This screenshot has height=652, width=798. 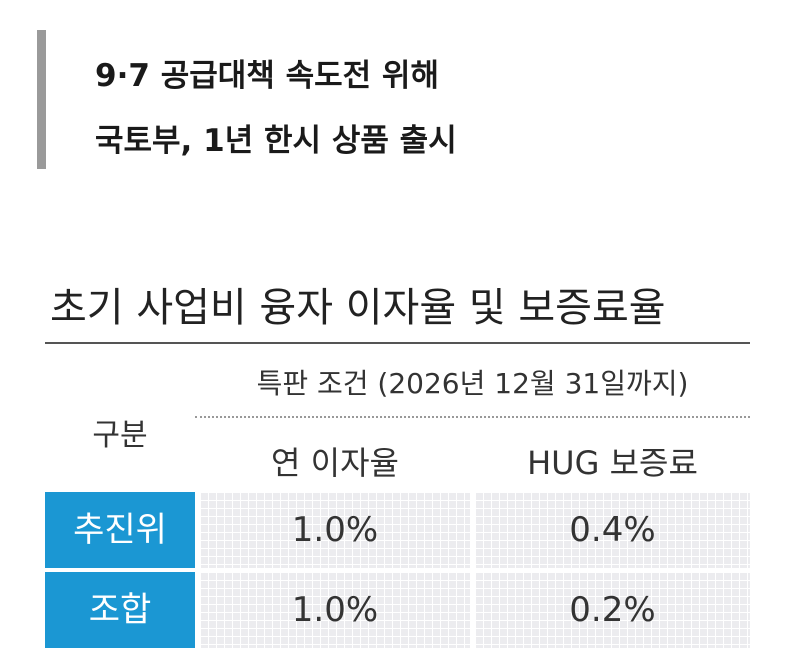 What do you see at coordinates (120, 610) in the screenshot?
I see `row-label: 조합` at bounding box center [120, 610].